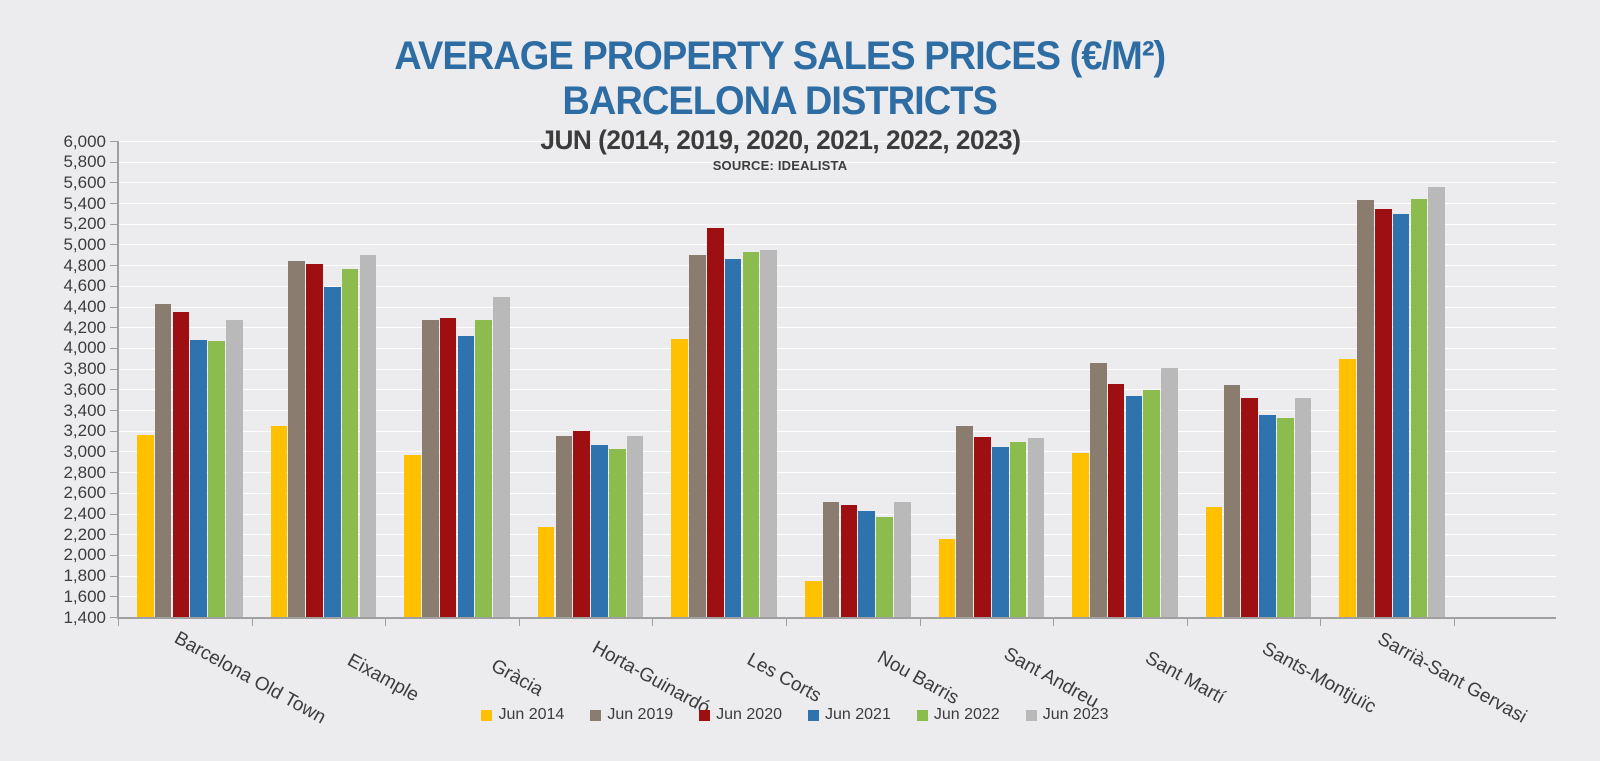  Describe the element at coordinates (84, 327) in the screenshot. I see `y-axis-label: 4,200` at that location.